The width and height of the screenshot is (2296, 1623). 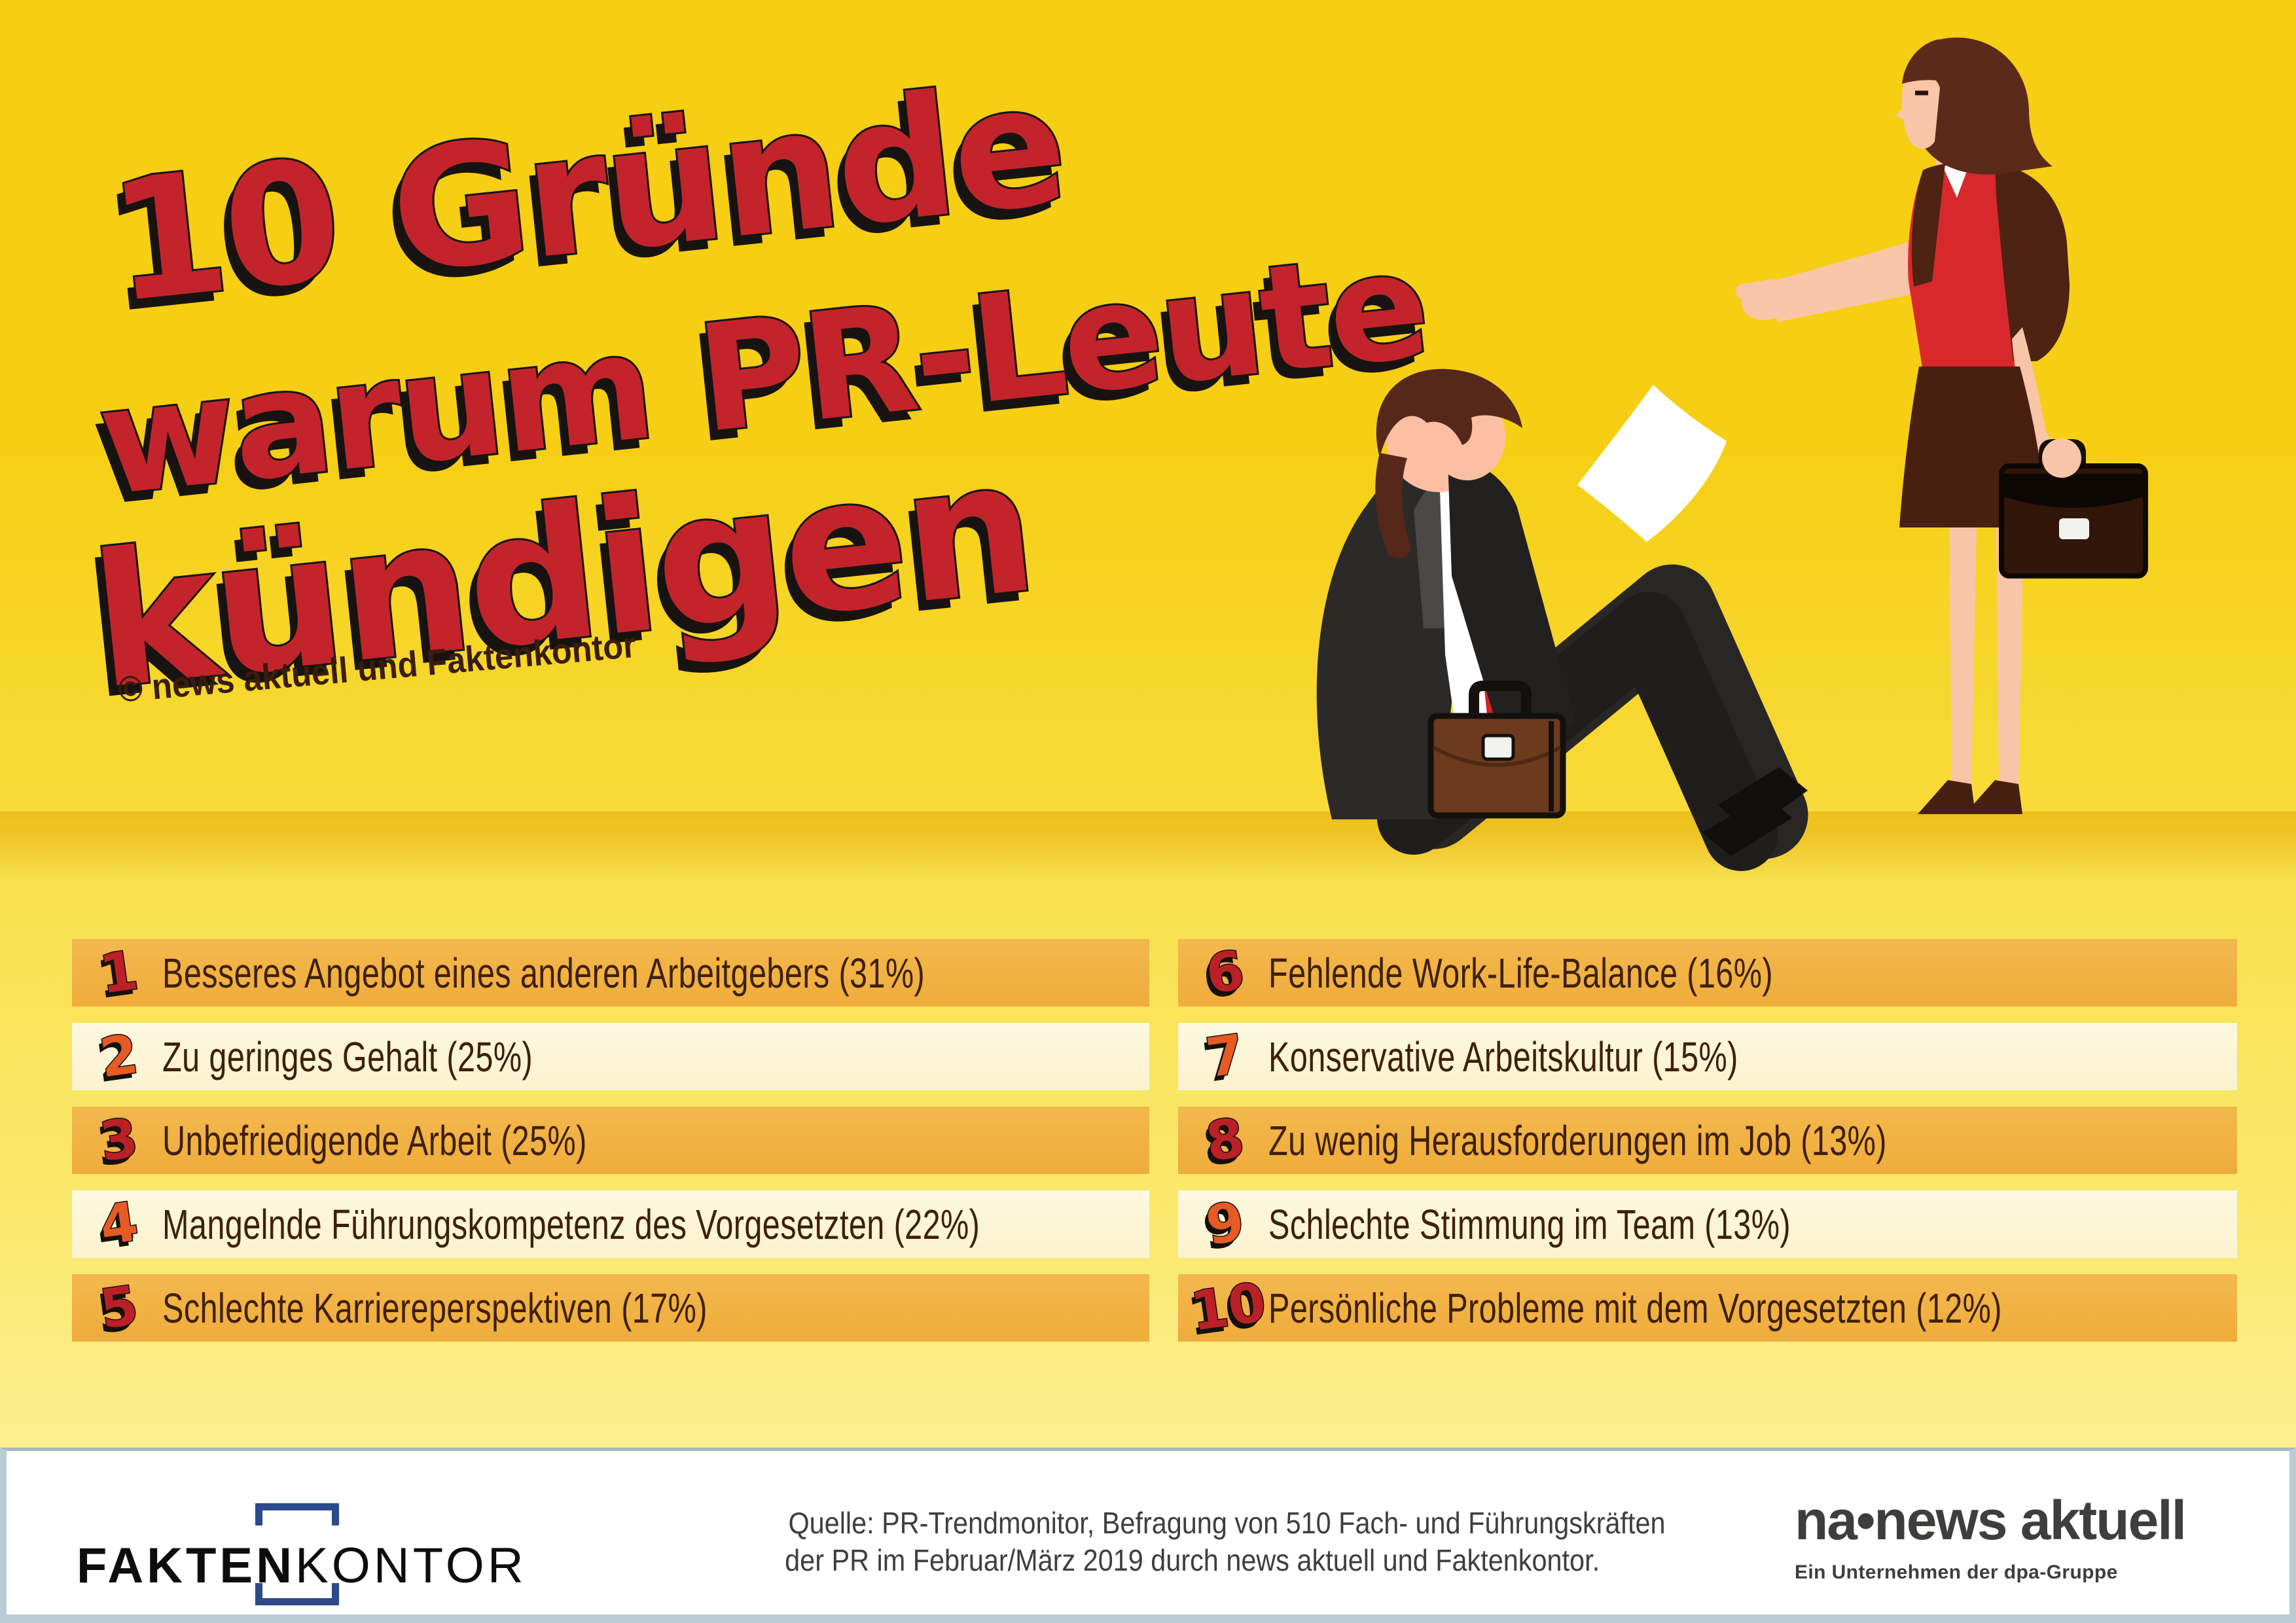 I want to click on news-aktuell-tagline: Ein Unternehmen der dpa-Gruppe, so click(x=1956, y=1572).